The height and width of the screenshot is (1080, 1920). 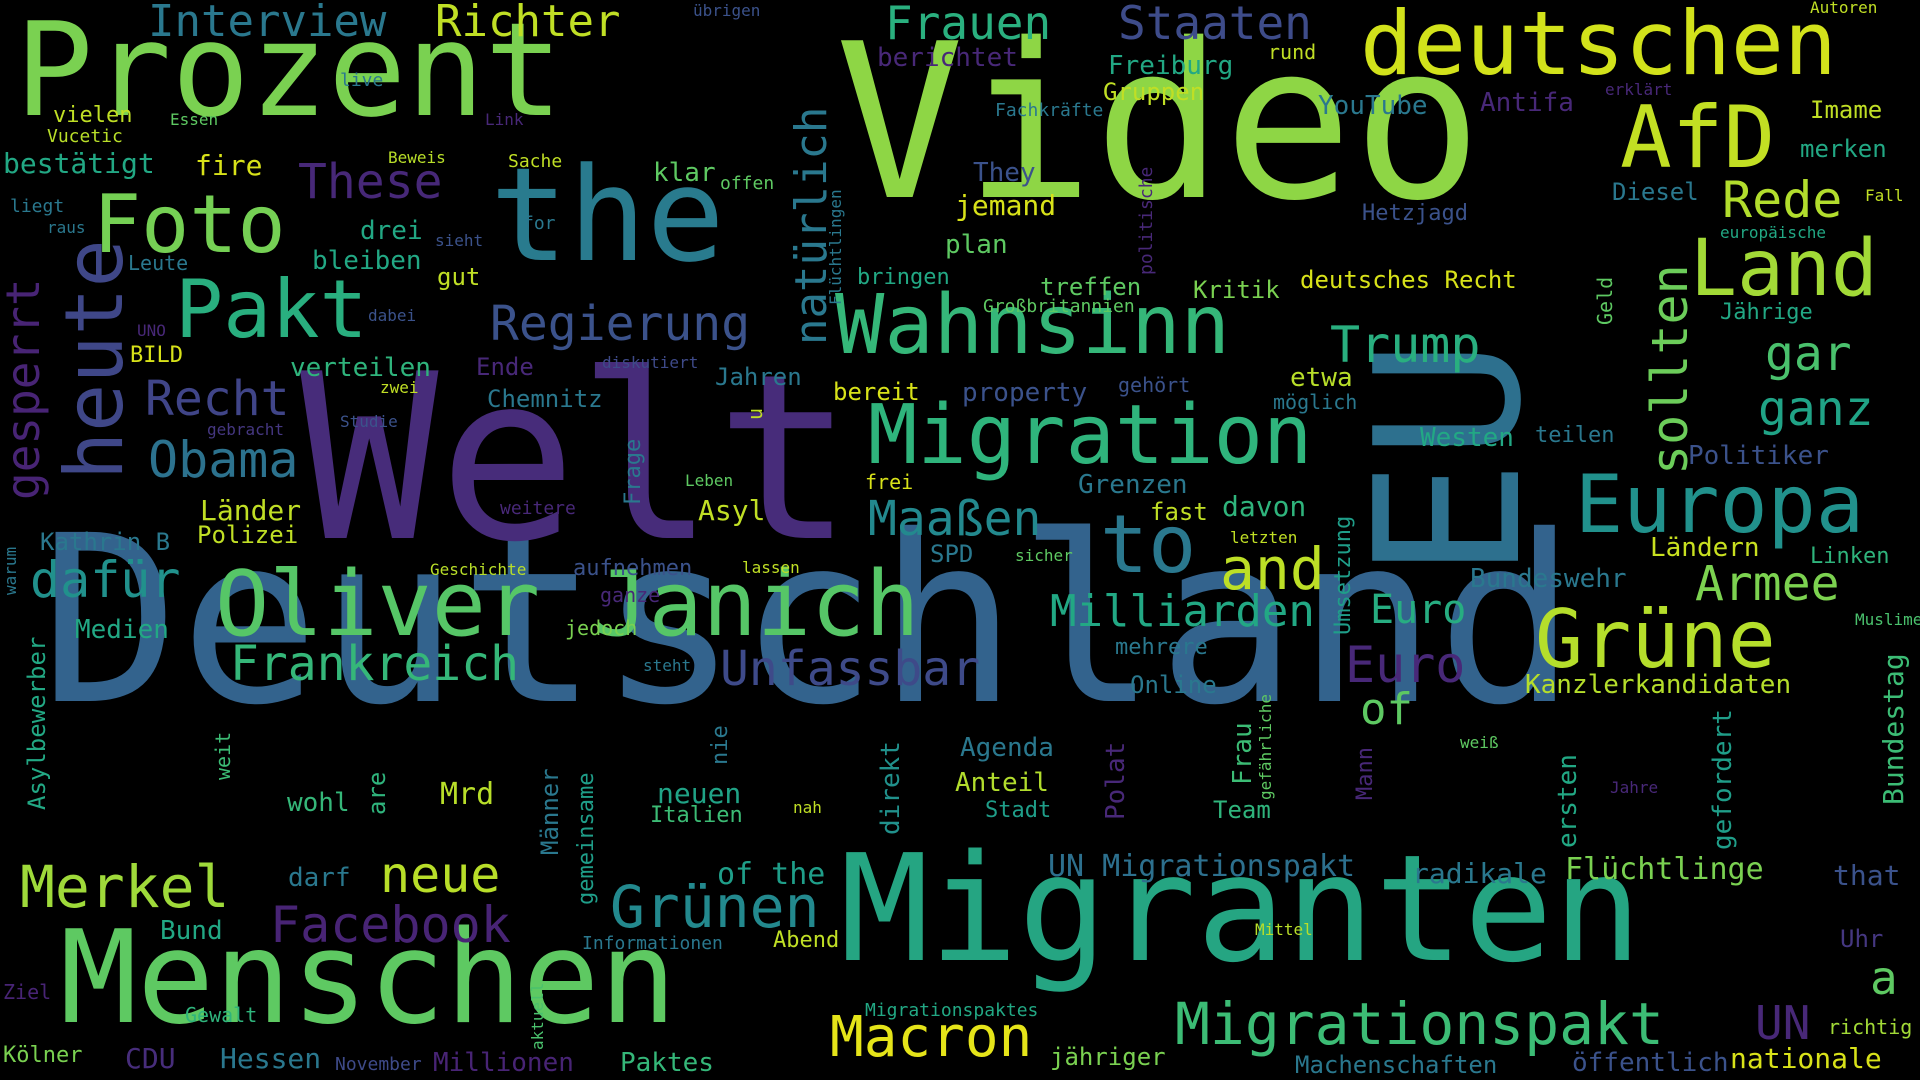 What do you see at coordinates (37, 206) in the screenshot?
I see `word-liegt: liegt` at bounding box center [37, 206].